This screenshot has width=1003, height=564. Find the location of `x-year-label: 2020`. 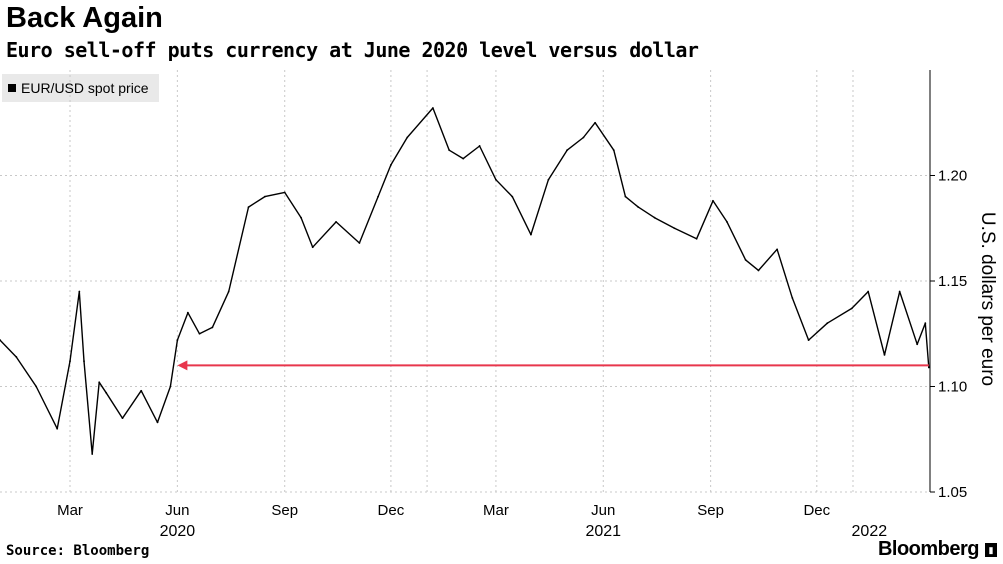

x-year-label: 2020 is located at coordinates (178, 531).